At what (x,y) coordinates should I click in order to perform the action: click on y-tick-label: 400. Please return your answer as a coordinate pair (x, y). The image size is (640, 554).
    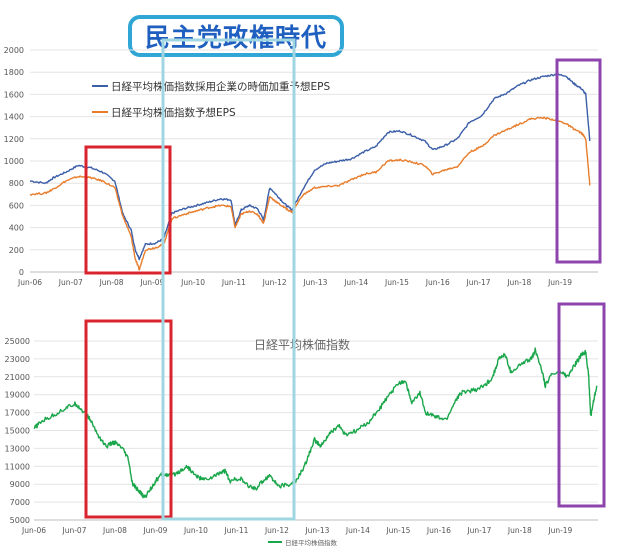
    Looking at the image, I should click on (16, 228).